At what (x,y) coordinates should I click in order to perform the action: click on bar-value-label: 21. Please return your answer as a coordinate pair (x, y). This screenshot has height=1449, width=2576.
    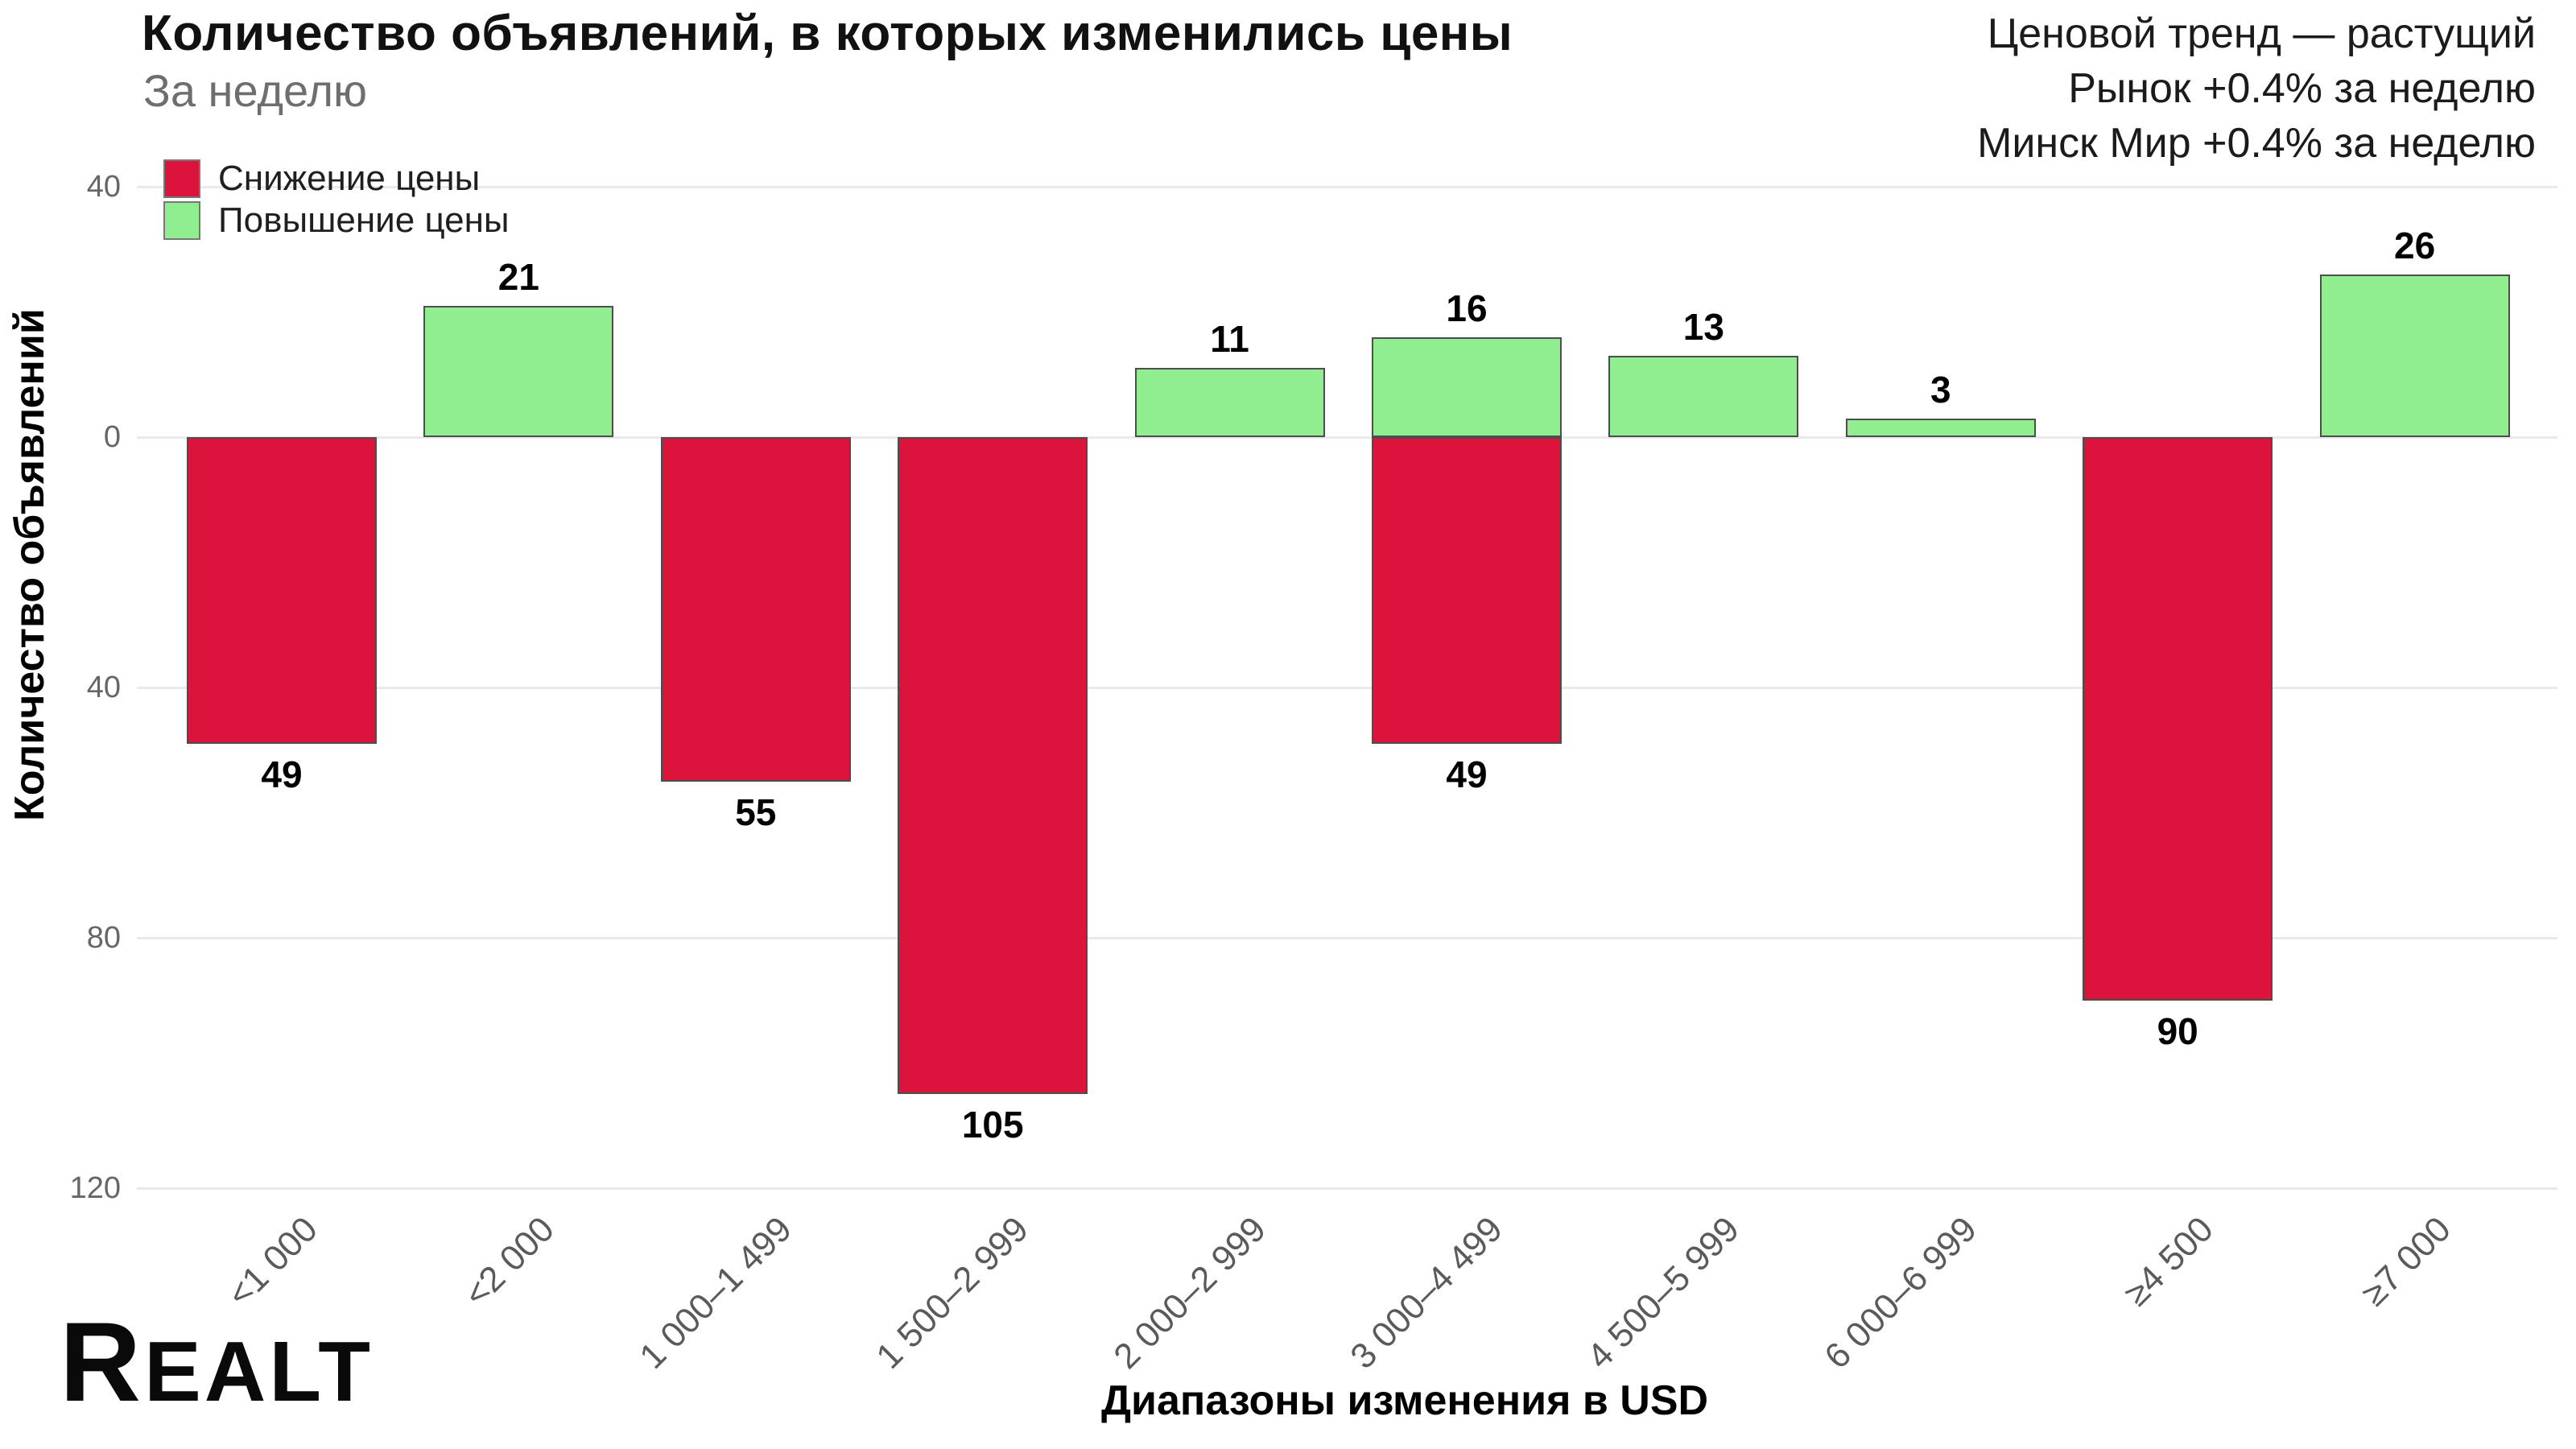
    Looking at the image, I should click on (518, 277).